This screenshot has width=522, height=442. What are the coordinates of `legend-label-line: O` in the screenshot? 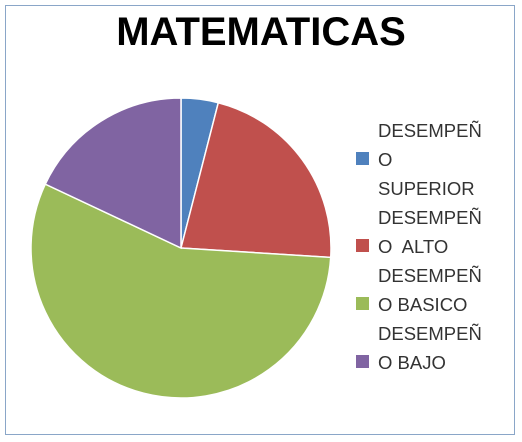 It's located at (385, 159).